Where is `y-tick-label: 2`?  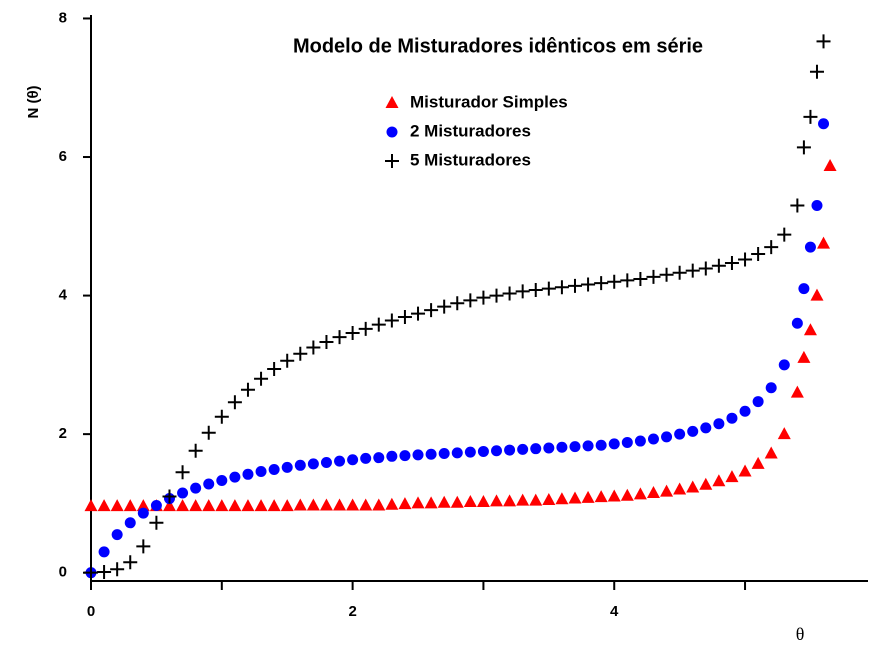 y-tick-label: 2 is located at coordinates (63, 433).